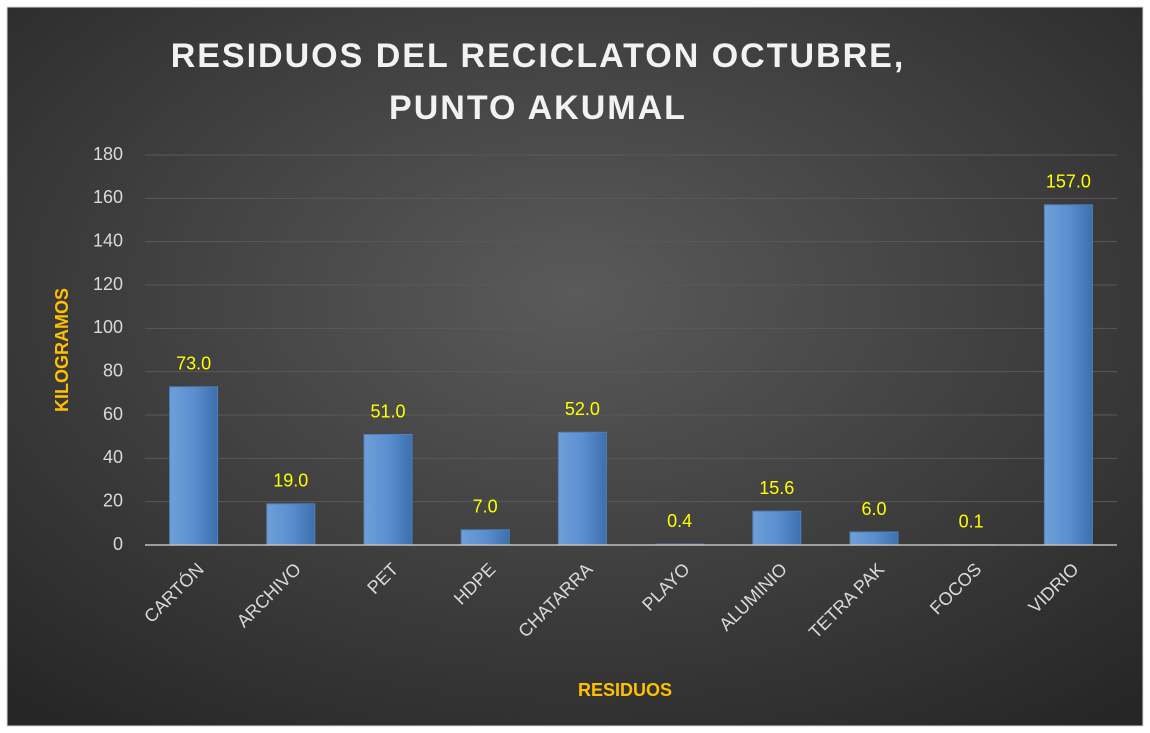 Image resolution: width=1150 pixels, height=733 pixels. I want to click on data-label: 19.0, so click(290, 481).